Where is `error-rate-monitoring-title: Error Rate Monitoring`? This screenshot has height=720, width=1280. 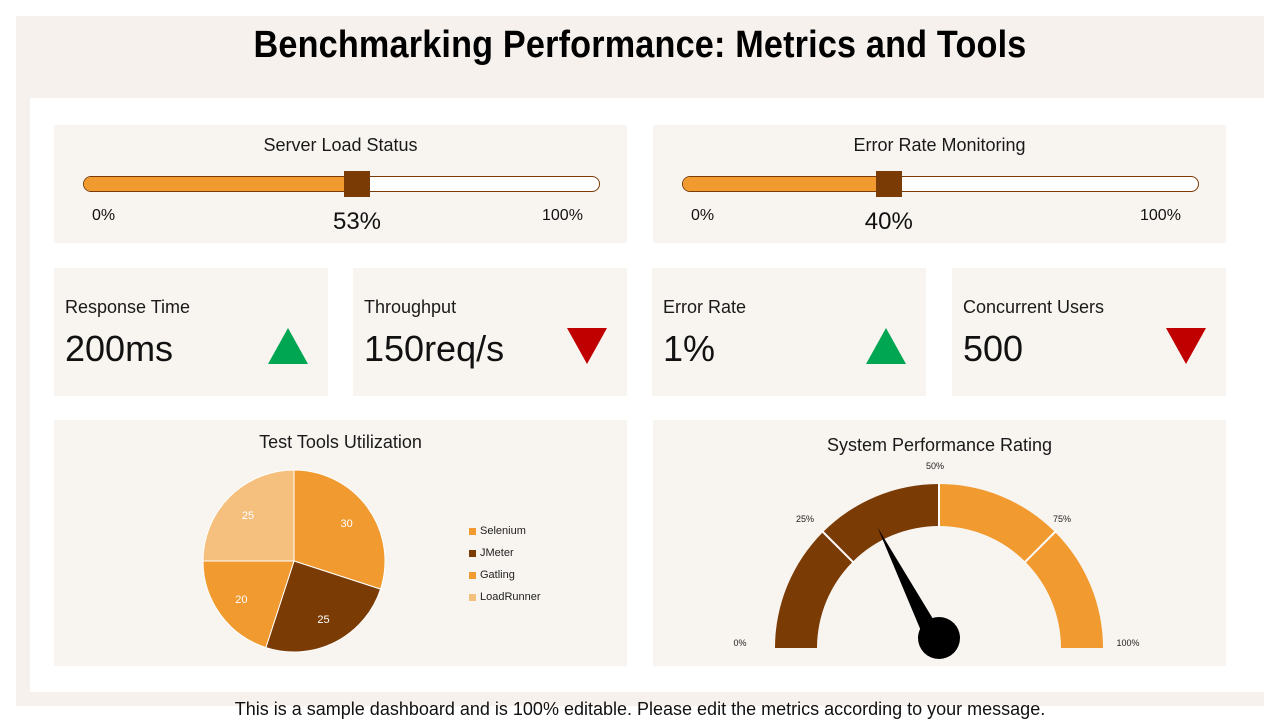 error-rate-monitoring-title: Error Rate Monitoring is located at coordinates (939, 145).